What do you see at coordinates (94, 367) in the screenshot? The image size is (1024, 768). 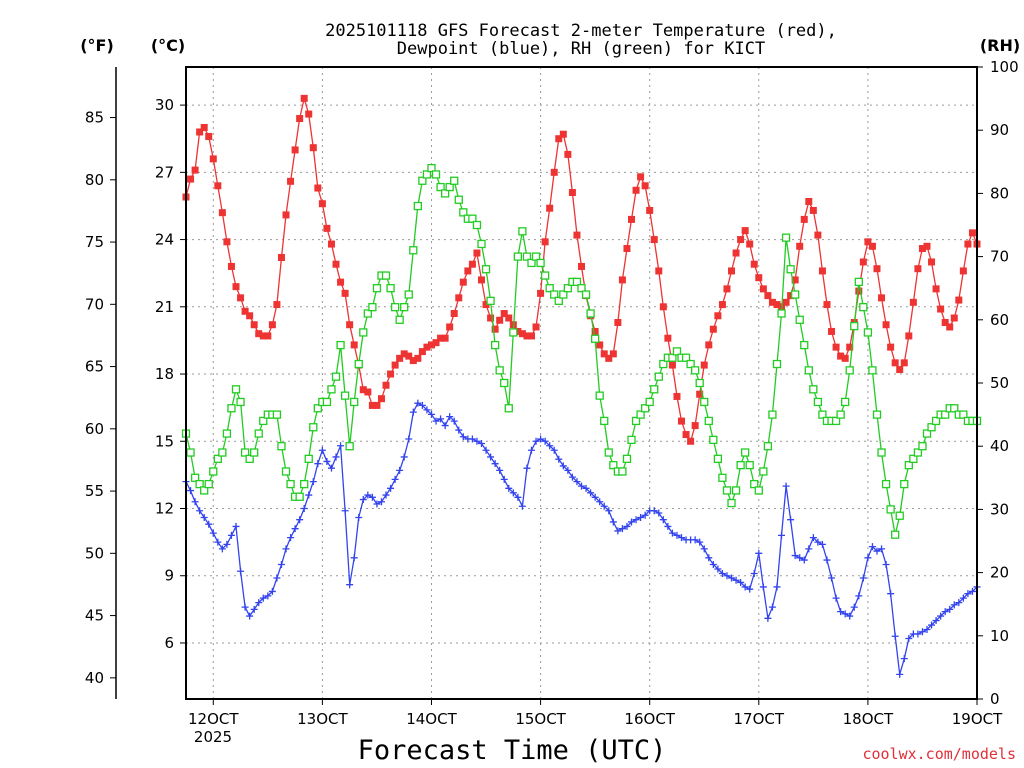 I see `fahrenheit-tick-label: 65` at bounding box center [94, 367].